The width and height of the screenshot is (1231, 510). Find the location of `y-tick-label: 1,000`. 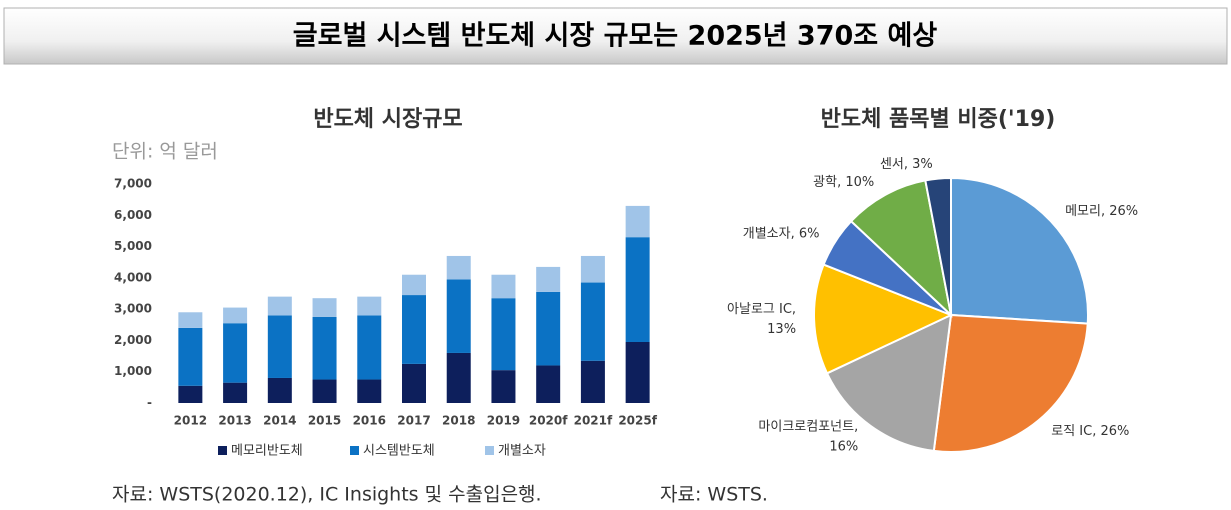

y-tick-label: 1,000 is located at coordinates (133, 371).